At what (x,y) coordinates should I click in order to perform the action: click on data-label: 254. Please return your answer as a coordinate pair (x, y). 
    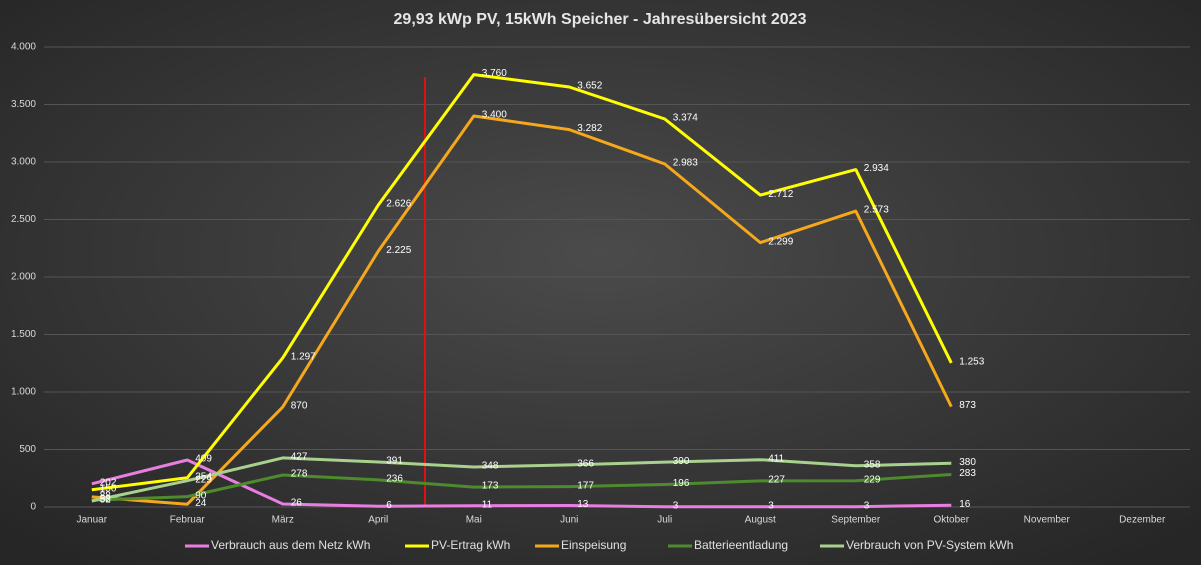
    Looking at the image, I should click on (203, 476).